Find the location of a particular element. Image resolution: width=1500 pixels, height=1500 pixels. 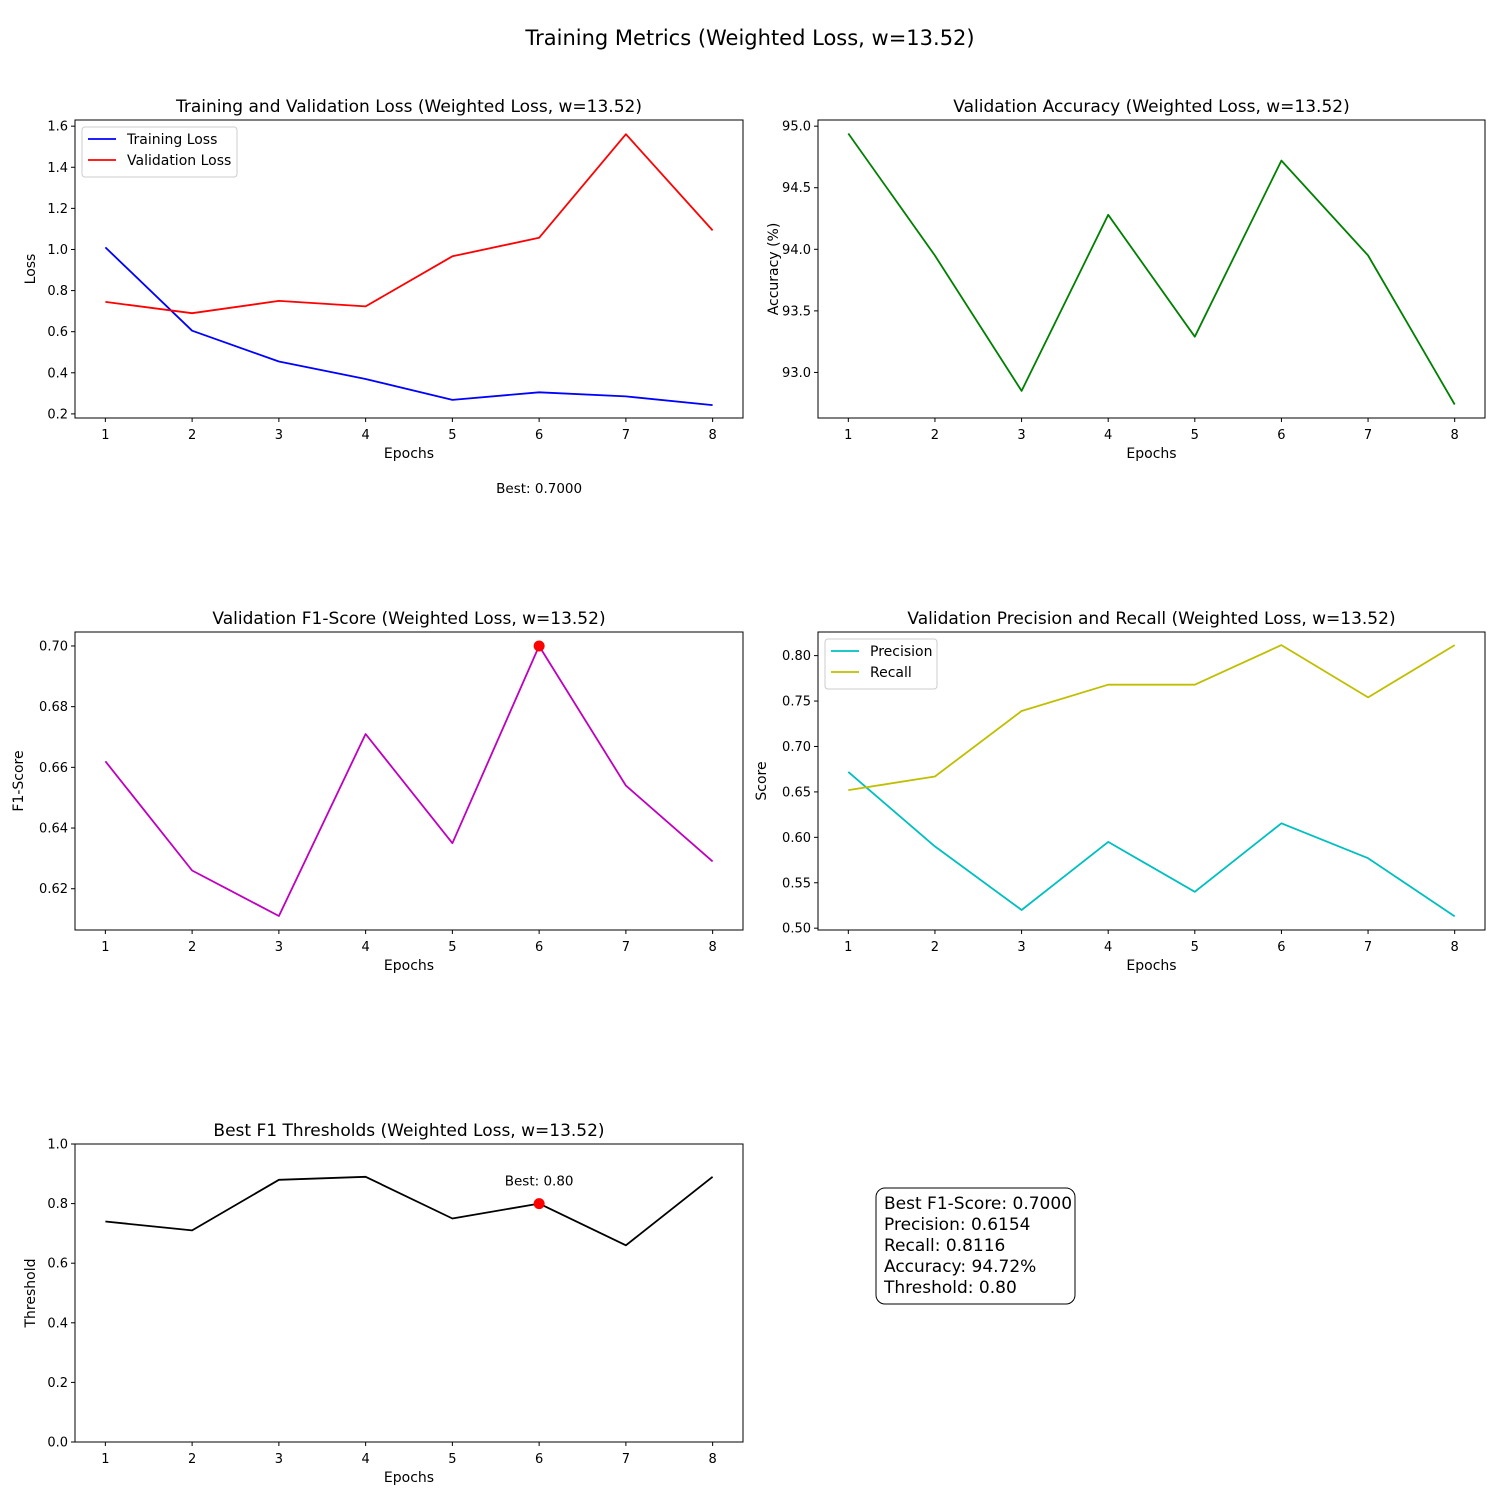

y-tick-label: 94.0 is located at coordinates (796, 250).